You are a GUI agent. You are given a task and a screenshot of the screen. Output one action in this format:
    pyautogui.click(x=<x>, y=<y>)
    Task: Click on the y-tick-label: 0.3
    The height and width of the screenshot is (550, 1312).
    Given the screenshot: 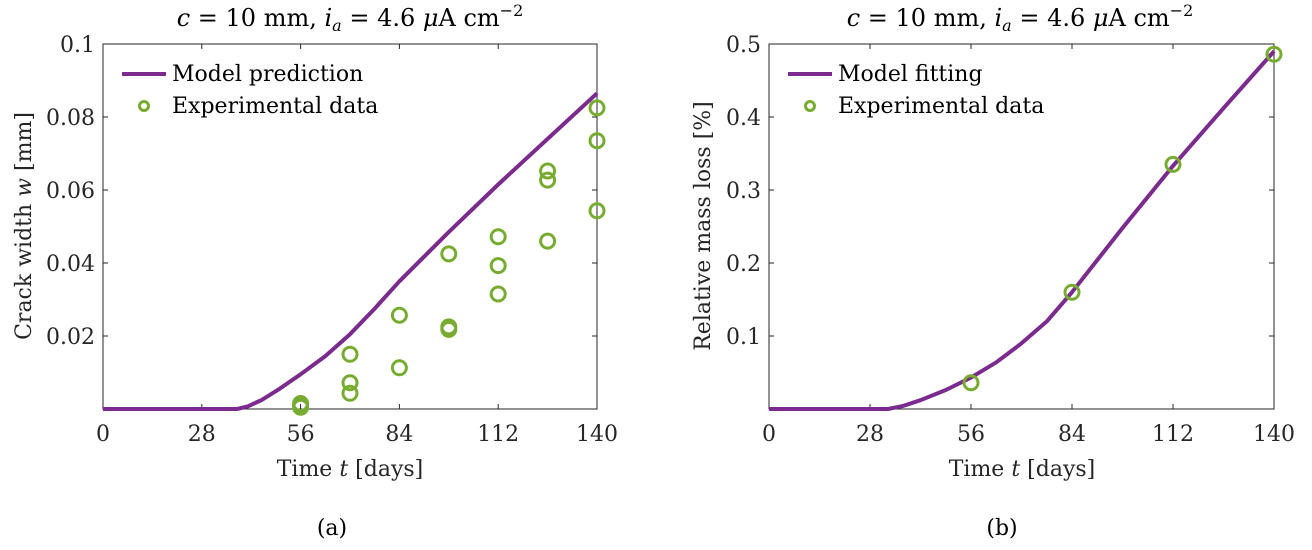 What is the action you would take?
    pyautogui.click(x=743, y=191)
    